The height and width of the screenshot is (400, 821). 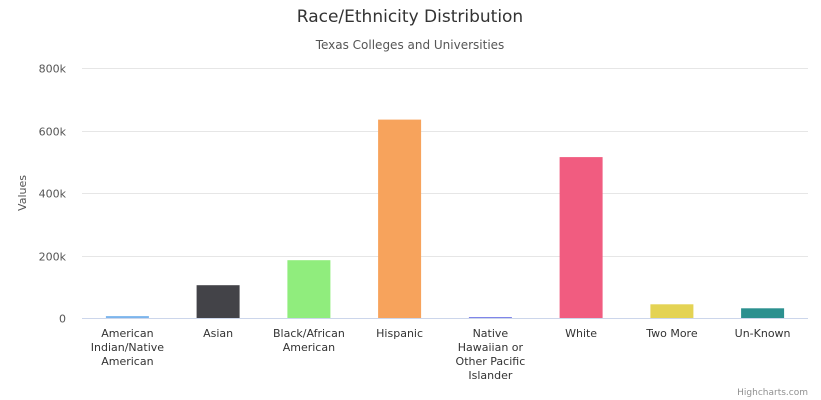 I want to click on y-tick-label: 0, so click(x=62, y=319).